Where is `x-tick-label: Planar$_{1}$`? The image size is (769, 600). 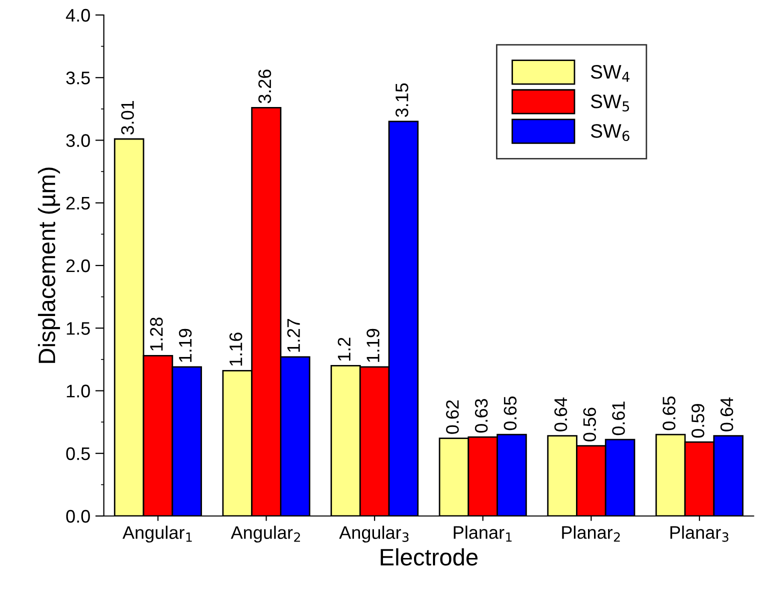 x-tick-label: Planar$_{1}$ is located at coordinates (483, 534).